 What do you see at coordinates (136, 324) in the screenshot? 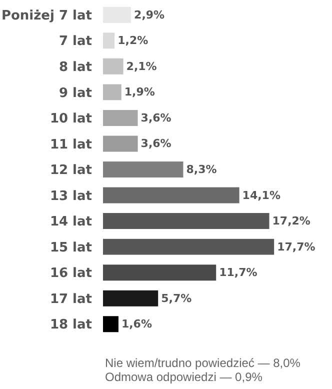
I see `data-label: 1,6%` at bounding box center [136, 324].